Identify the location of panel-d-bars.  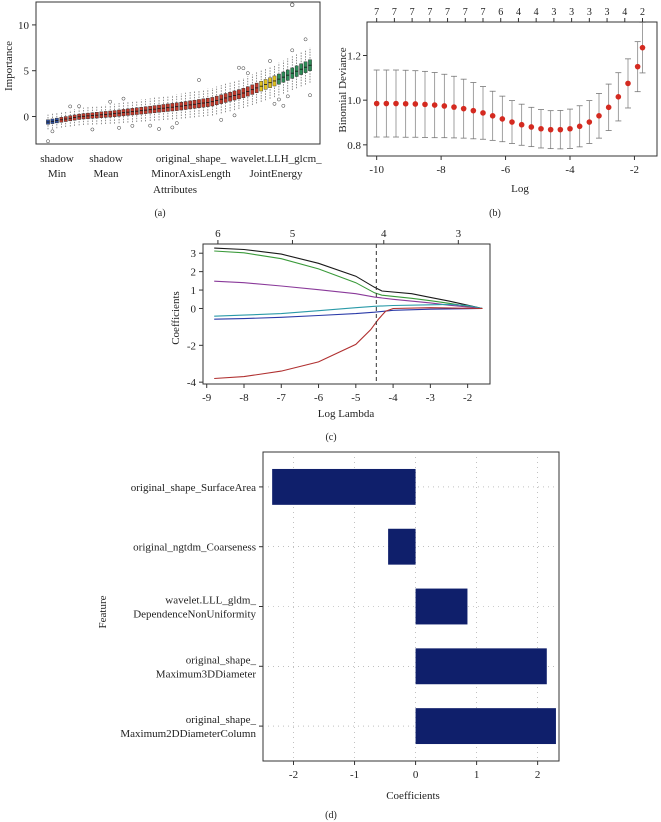
(414, 606).